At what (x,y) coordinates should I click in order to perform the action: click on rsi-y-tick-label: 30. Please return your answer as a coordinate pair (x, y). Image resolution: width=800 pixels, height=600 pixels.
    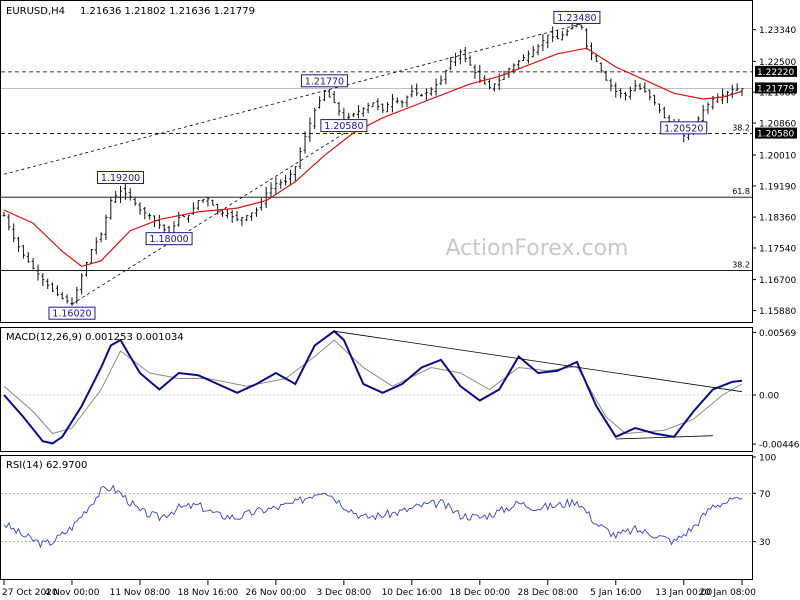
    Looking at the image, I should click on (765, 543).